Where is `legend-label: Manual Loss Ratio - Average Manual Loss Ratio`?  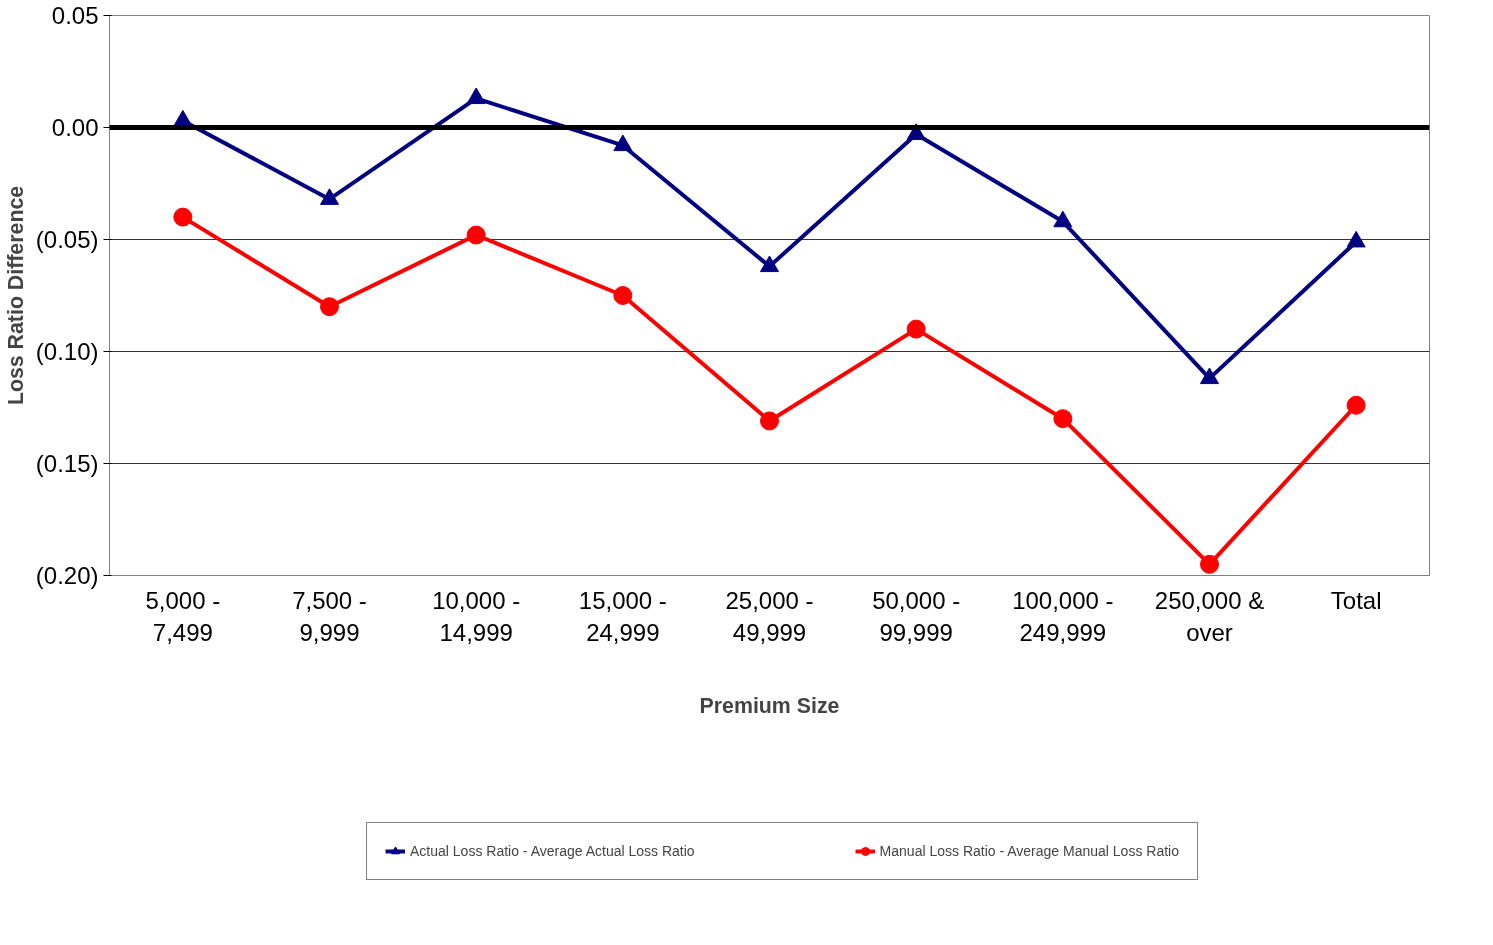 legend-label: Manual Loss Ratio - Average Manual Loss Ratio is located at coordinates (1029, 851).